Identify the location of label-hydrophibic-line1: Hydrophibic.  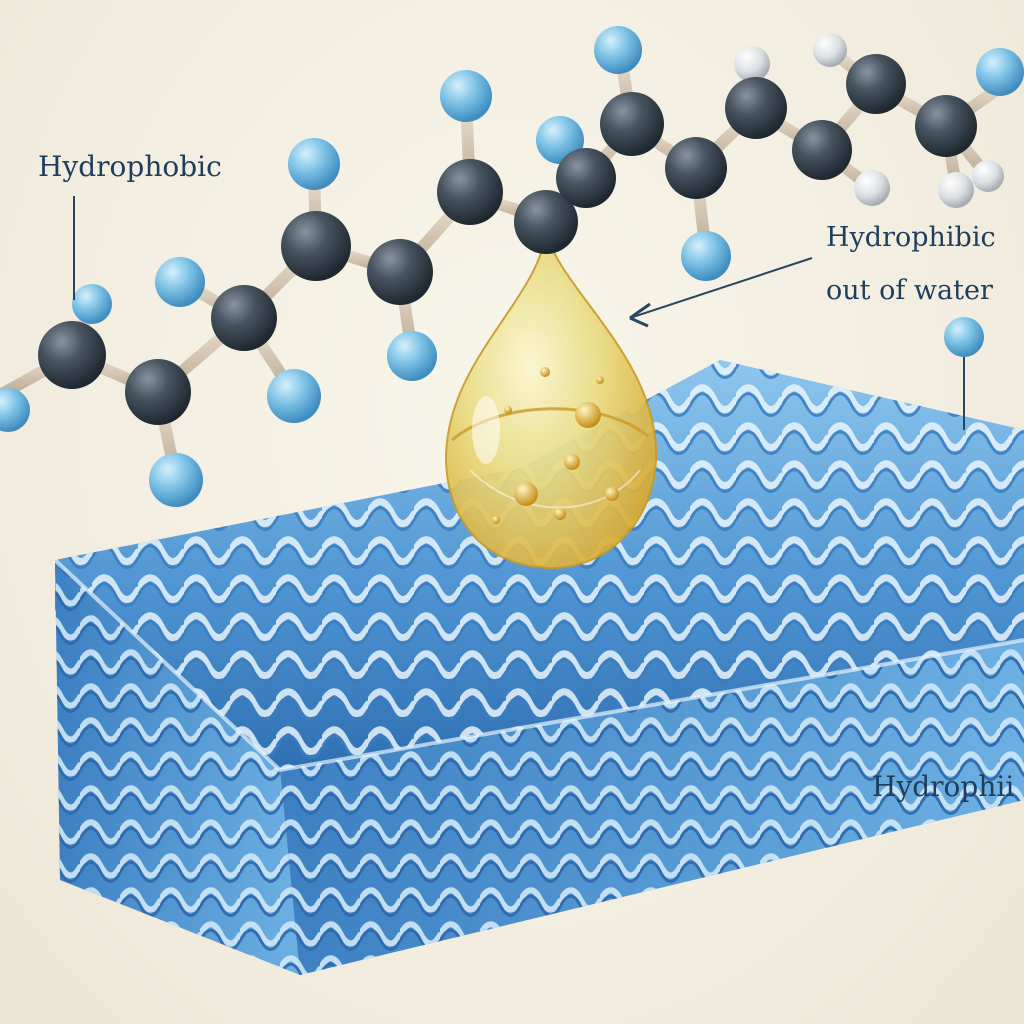
(911, 237).